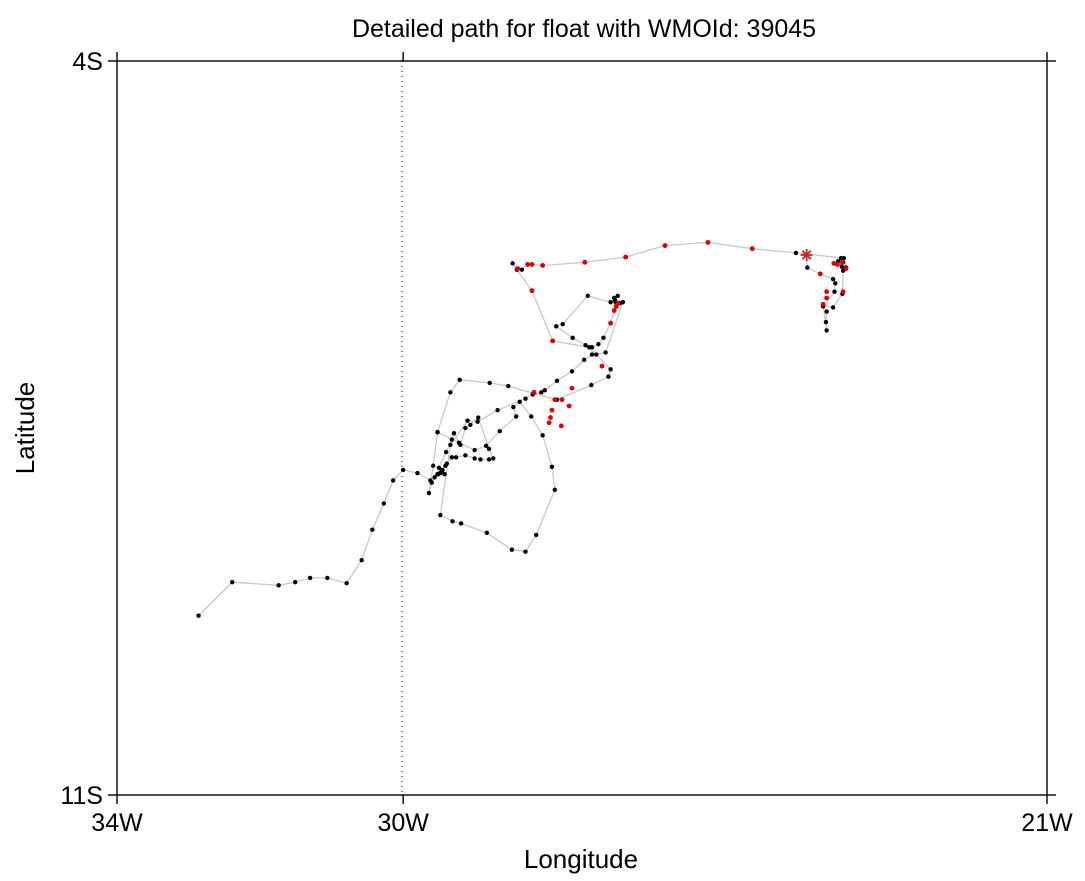 This screenshot has height=881, width=1085. What do you see at coordinates (403, 823) in the screenshot?
I see `x-tick-label: 30W` at bounding box center [403, 823].